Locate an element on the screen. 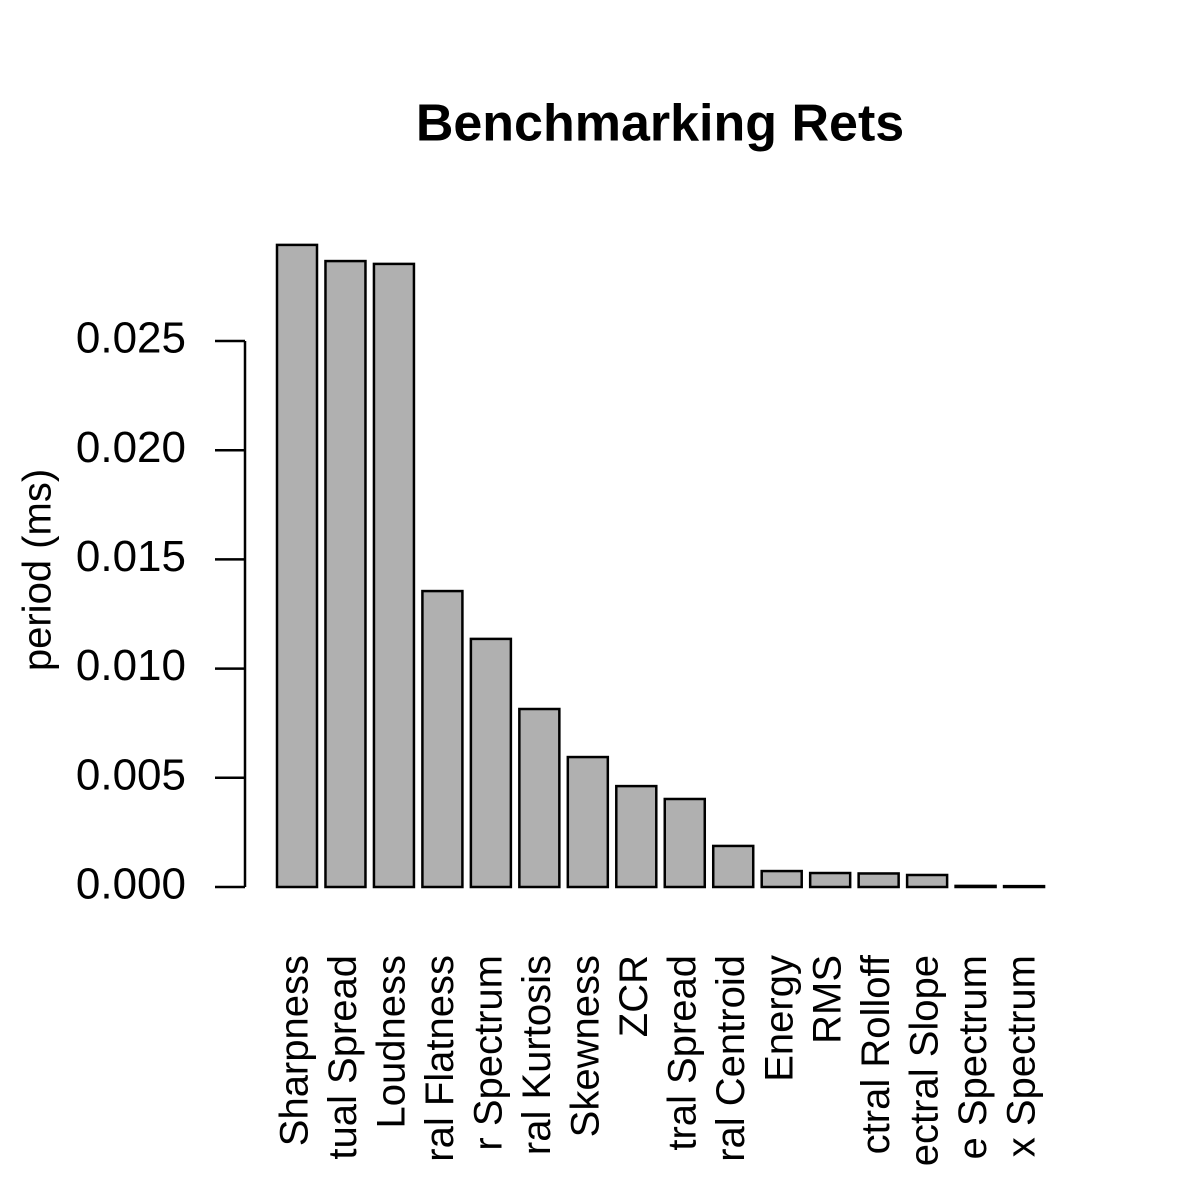  x-tick-label: x Spectrum is located at coordinates (1022, 1056).